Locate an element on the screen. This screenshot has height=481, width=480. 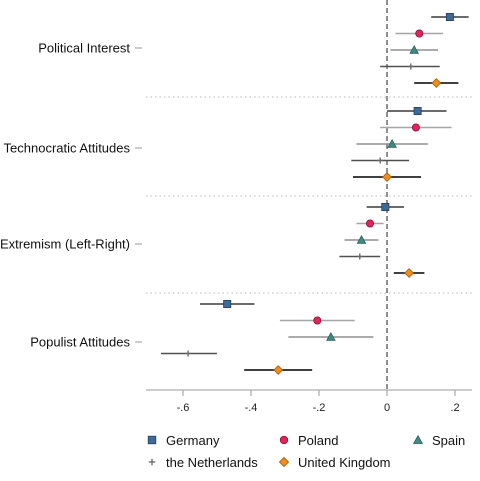
point-the-netherlands-technocratic-attitudes is located at coordinates (380, 160).